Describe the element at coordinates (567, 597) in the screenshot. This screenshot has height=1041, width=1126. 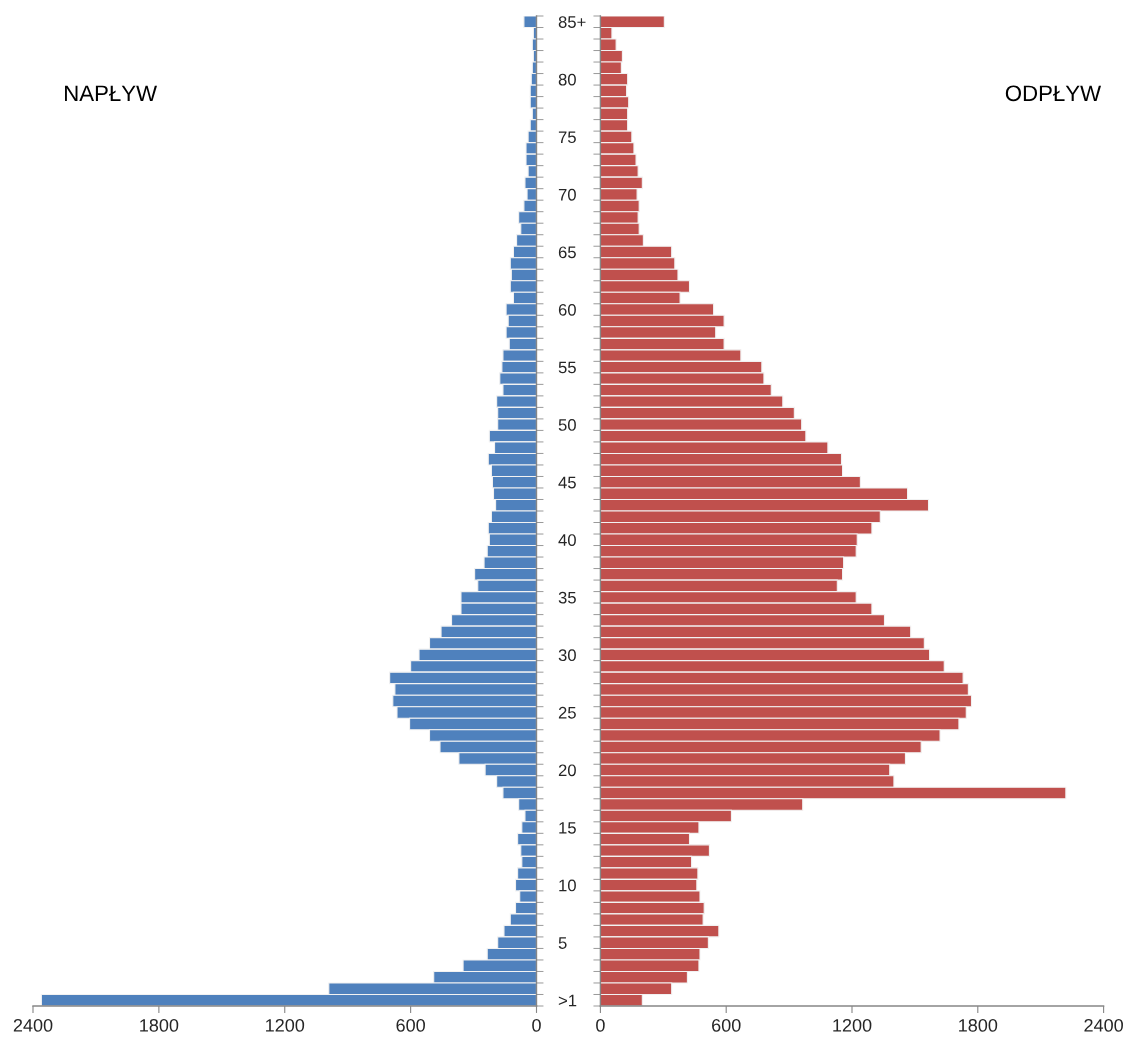
I see `y-tick-label: 35` at that location.